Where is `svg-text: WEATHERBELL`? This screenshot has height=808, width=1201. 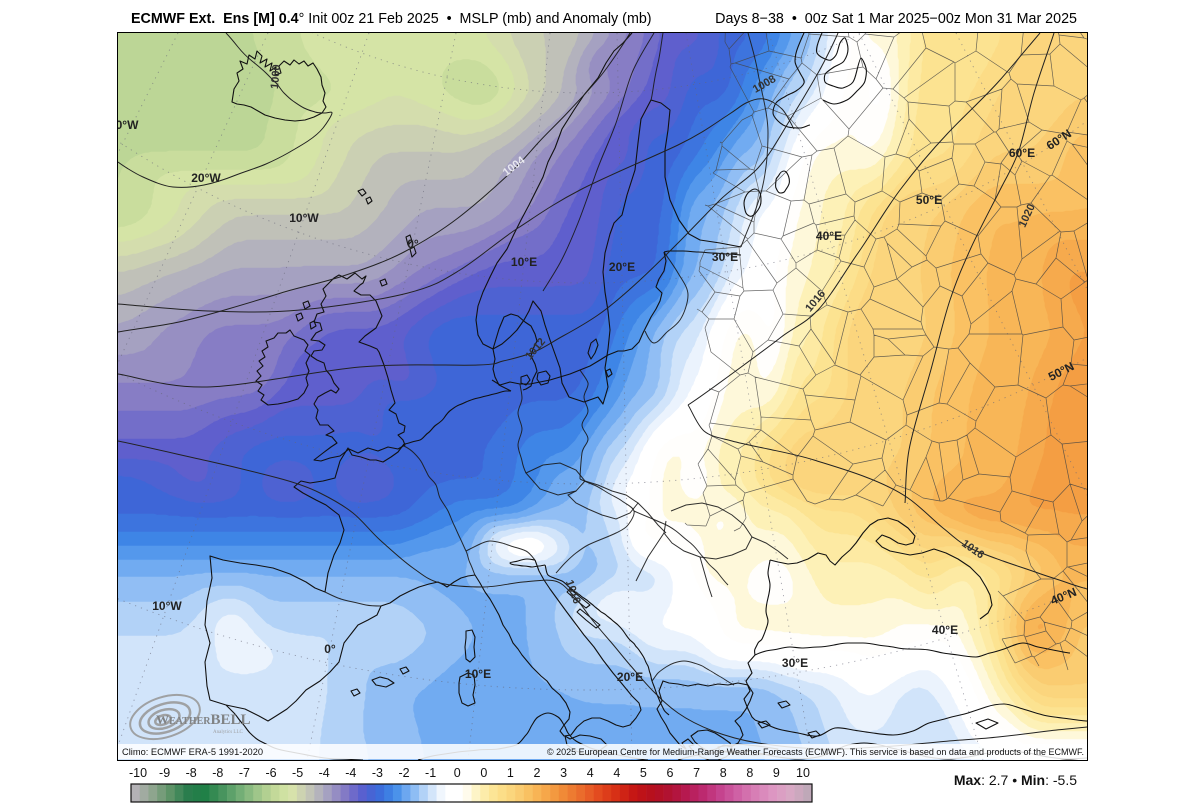
svg-text: WEATHERBELL is located at coordinates (203, 720).